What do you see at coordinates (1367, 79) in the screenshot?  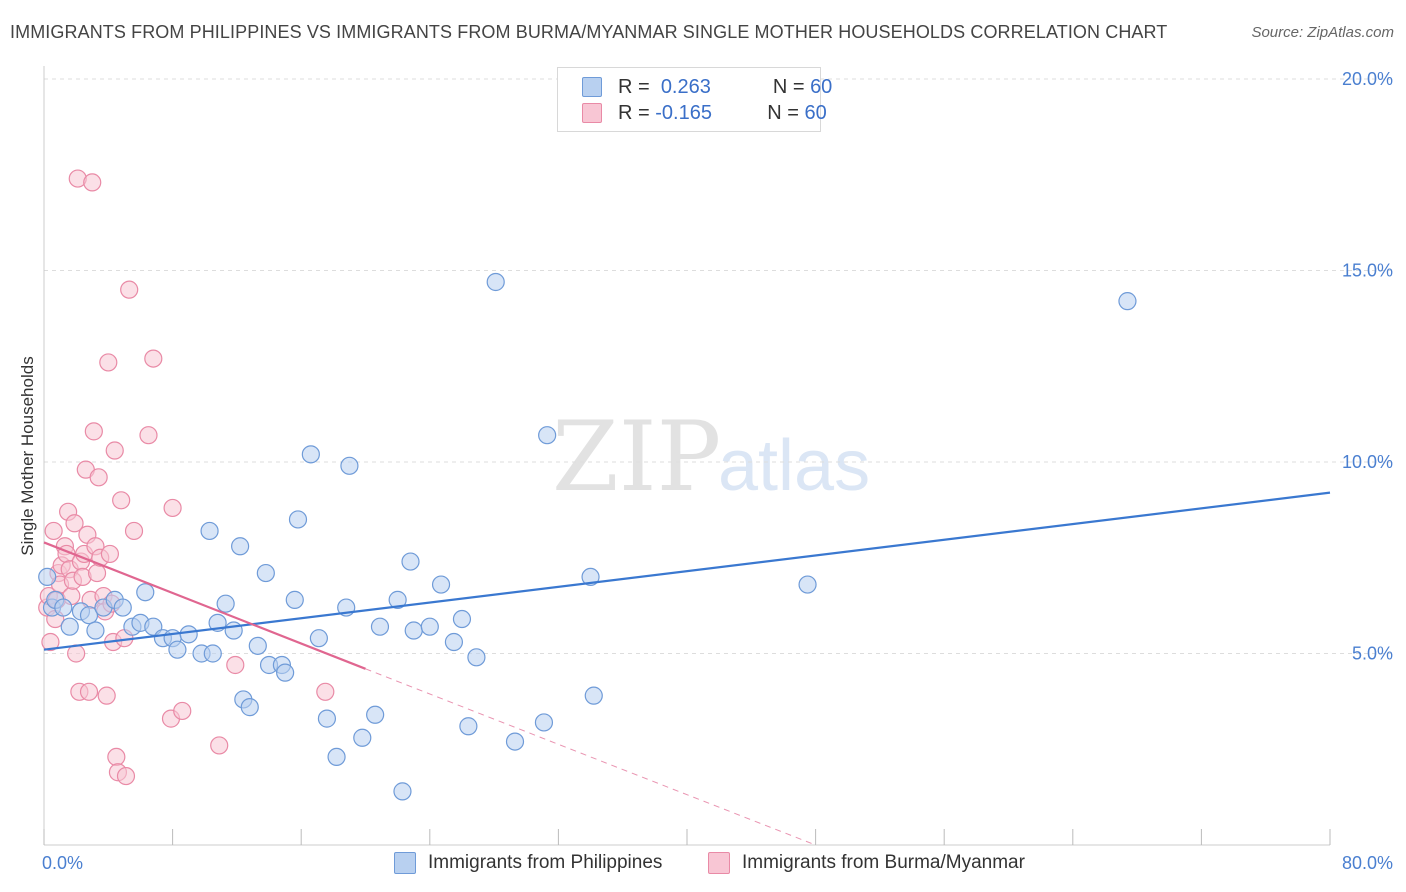 I see `y-tick-label: 20.0%` at bounding box center [1367, 79].